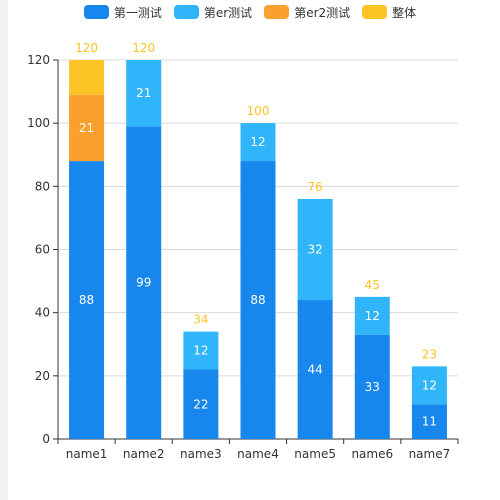 This screenshot has width=500, height=500. I want to click on x-tick-label-name2: name2, so click(144, 454).